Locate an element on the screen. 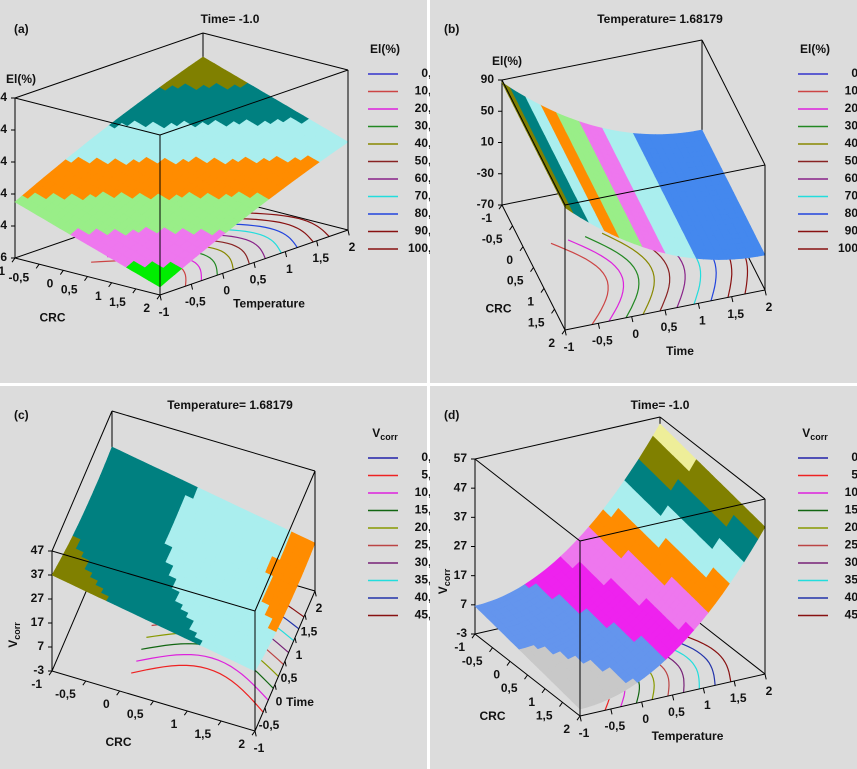  panel-label: (c) is located at coordinates (21, 415).